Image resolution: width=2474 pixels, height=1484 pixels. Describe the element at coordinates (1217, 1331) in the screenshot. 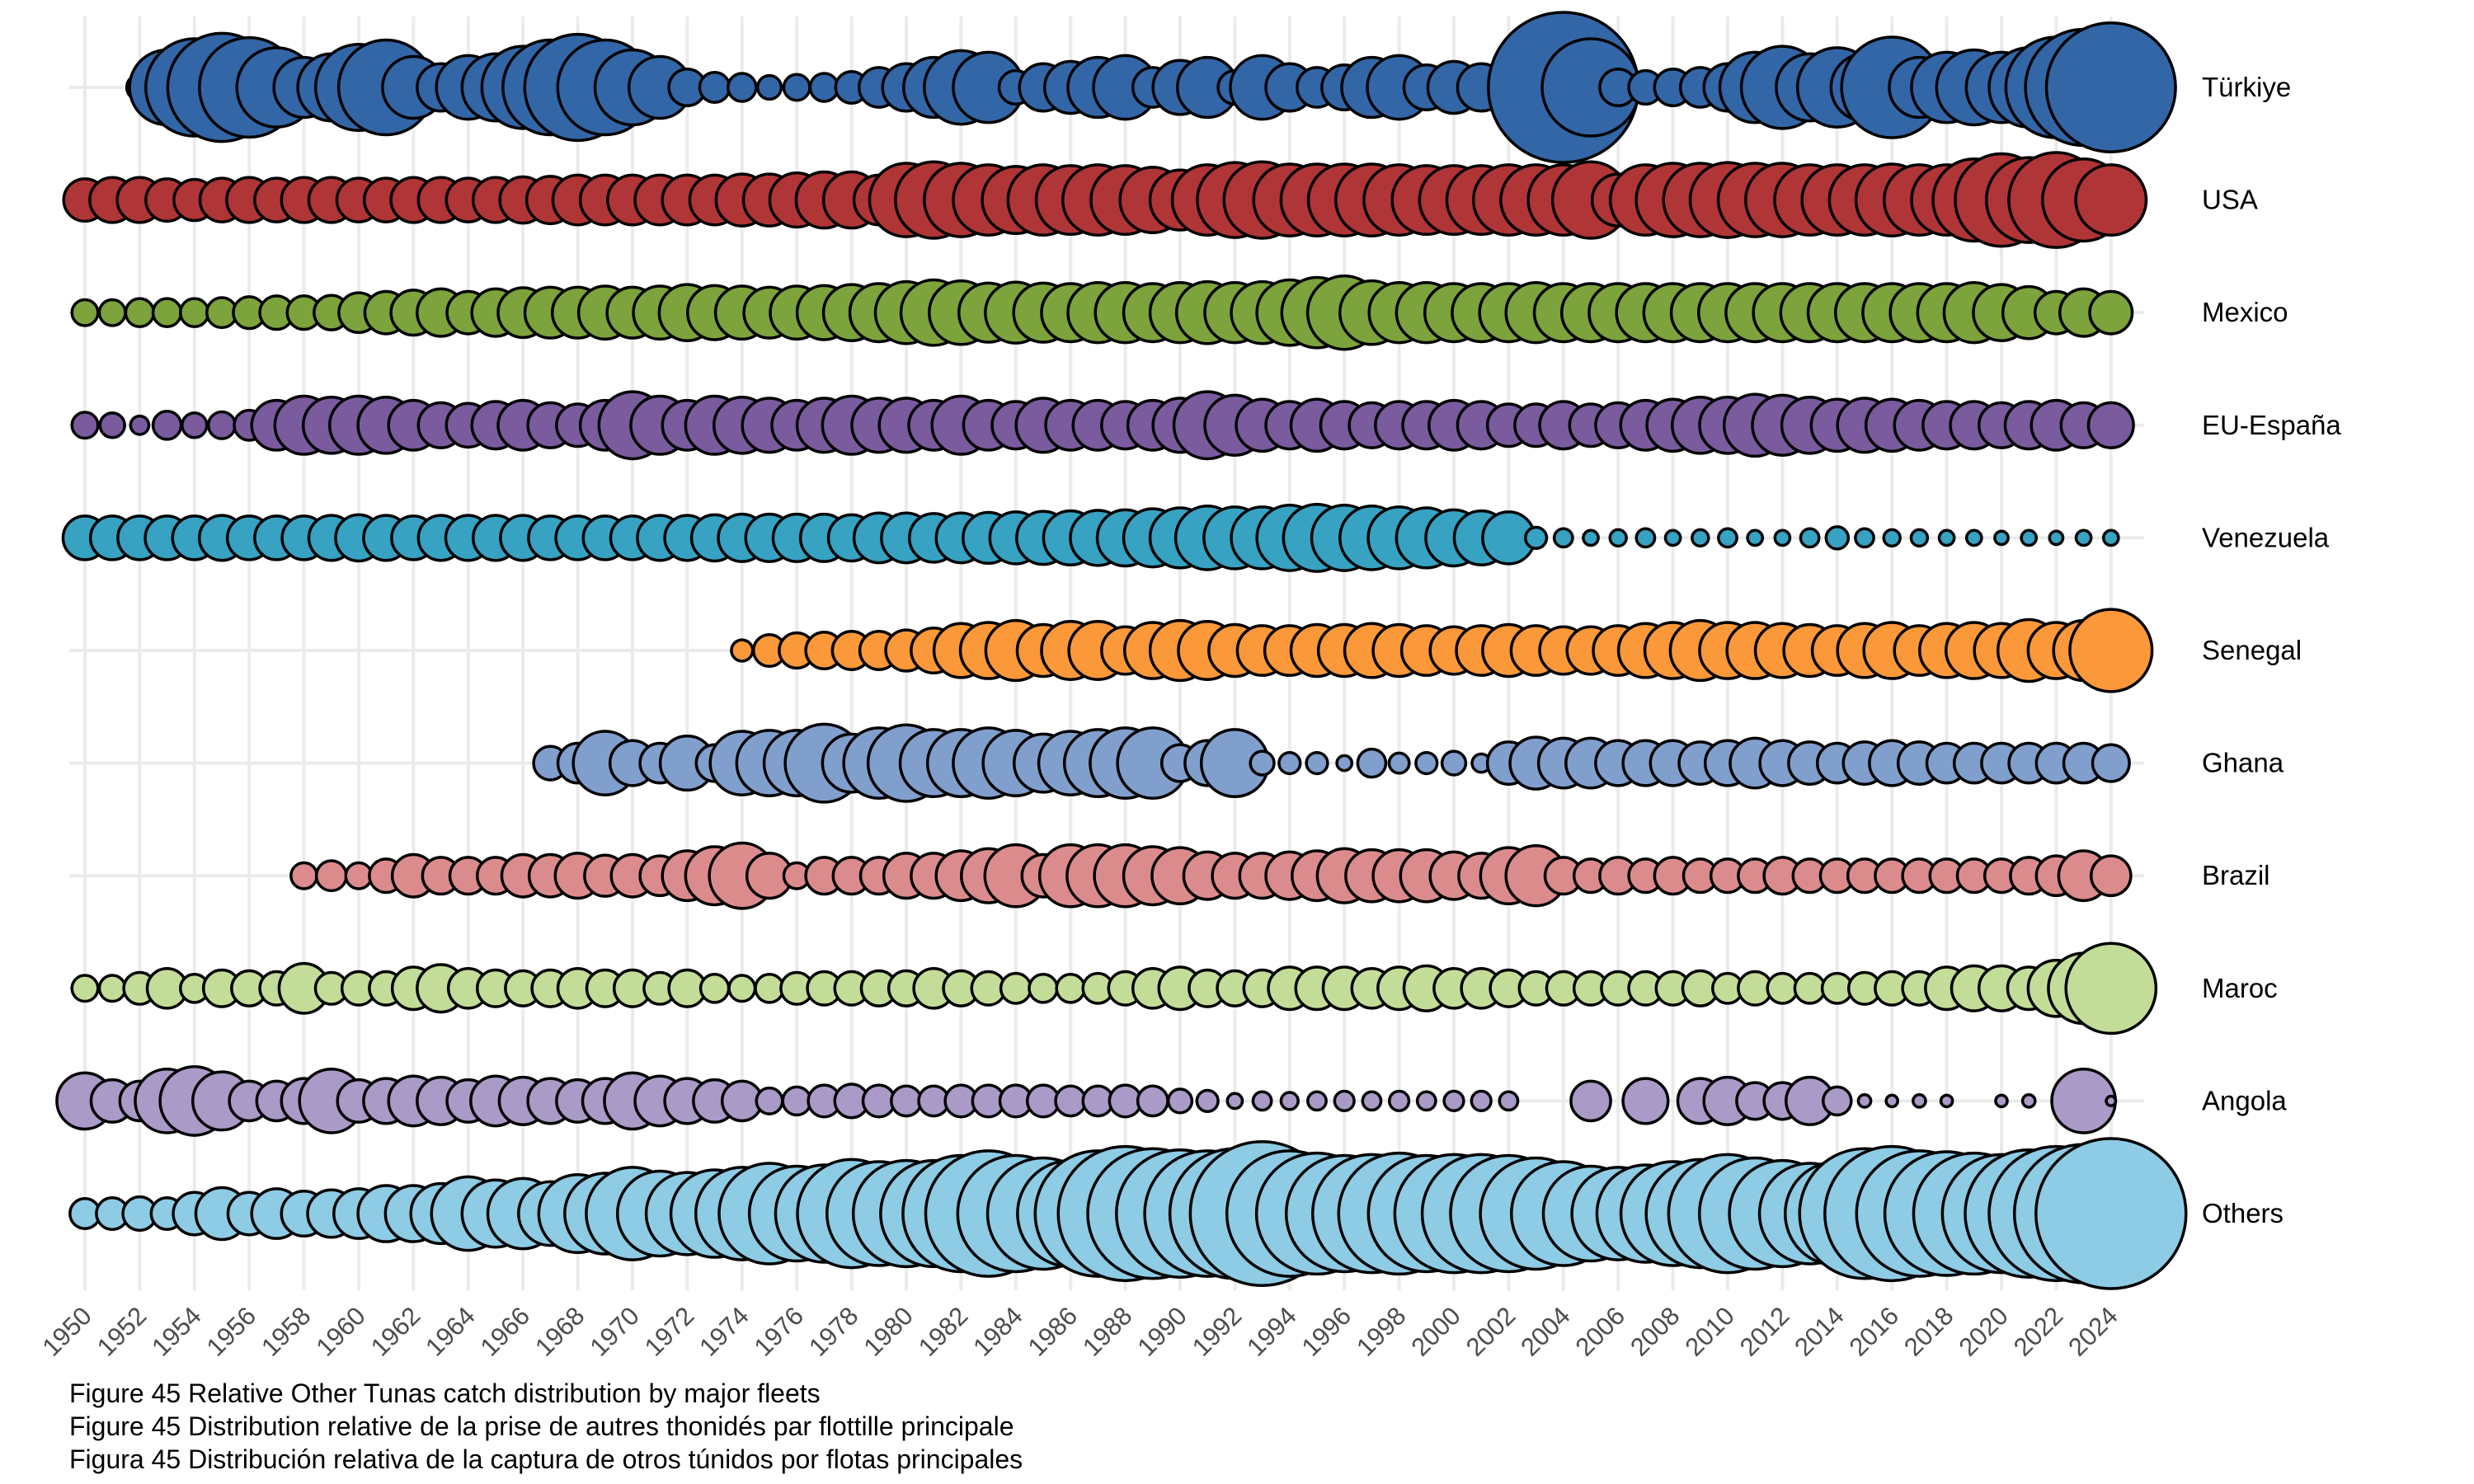

I see `x-tick-label: 1992` at that location.